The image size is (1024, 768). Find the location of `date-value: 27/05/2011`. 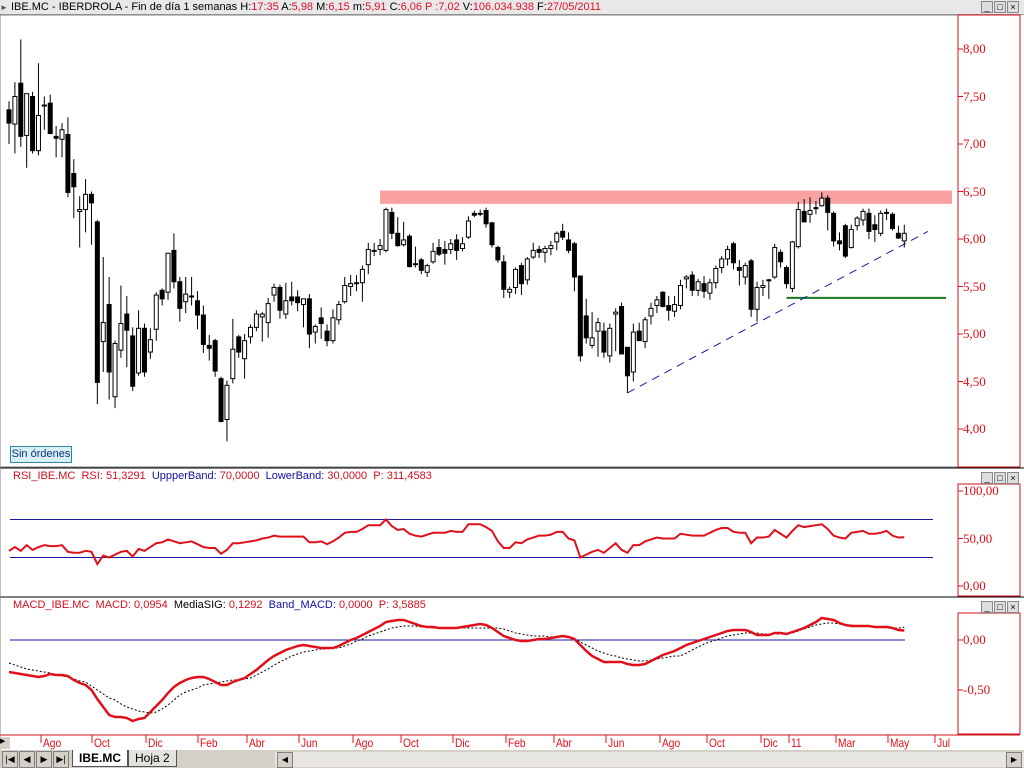

date-value: 27/05/2011 is located at coordinates (574, 7).